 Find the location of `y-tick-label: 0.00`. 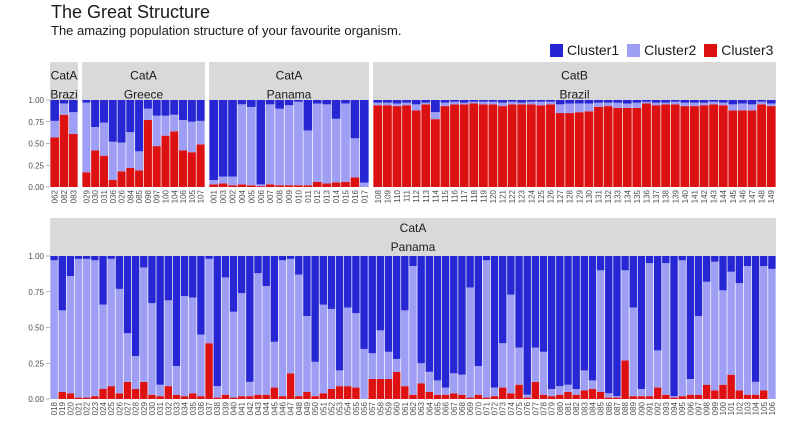

y-tick-label: 0.00 is located at coordinates (36, 399).